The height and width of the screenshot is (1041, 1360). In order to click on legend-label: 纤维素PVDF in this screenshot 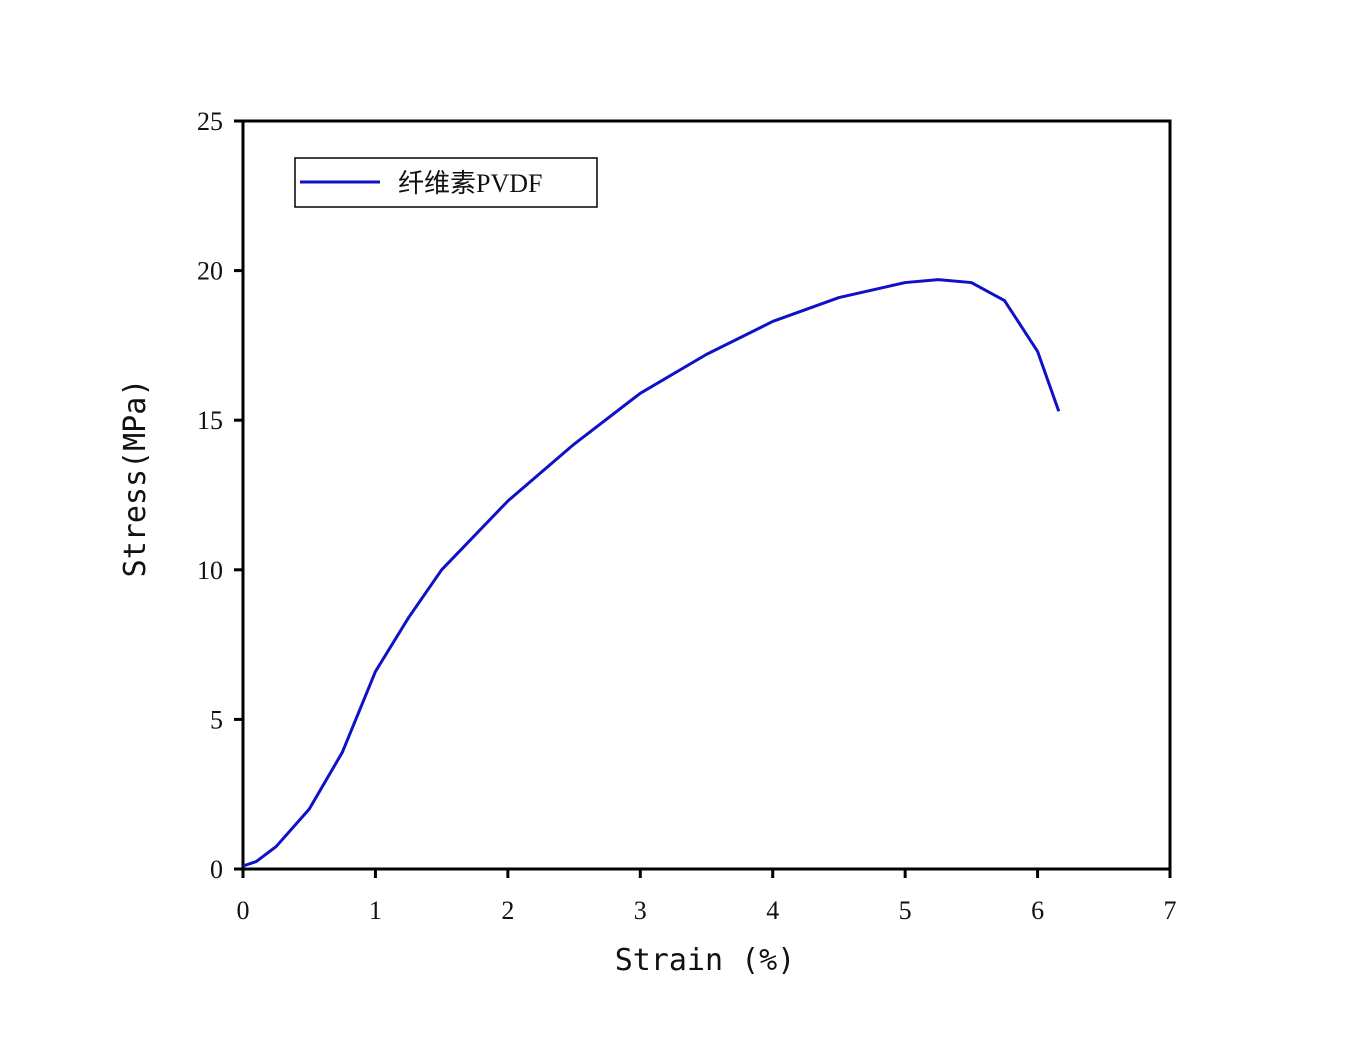, I will do `click(470, 183)`.